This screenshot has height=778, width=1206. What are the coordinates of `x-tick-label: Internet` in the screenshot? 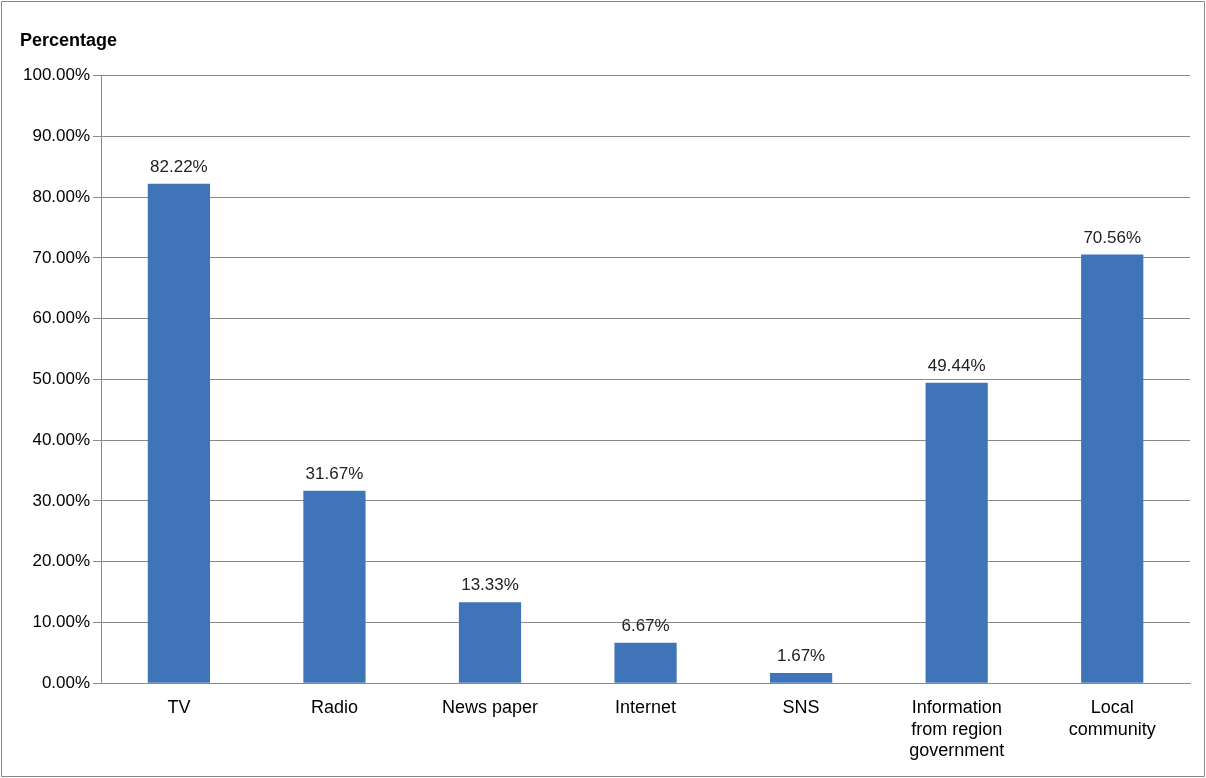 It's located at (646, 706).